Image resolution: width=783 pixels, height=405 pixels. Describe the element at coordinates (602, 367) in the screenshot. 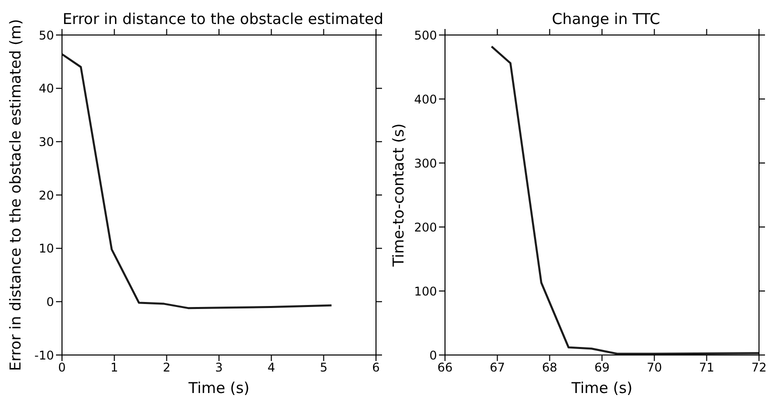

I see `x-tick-label: 69` at that location.